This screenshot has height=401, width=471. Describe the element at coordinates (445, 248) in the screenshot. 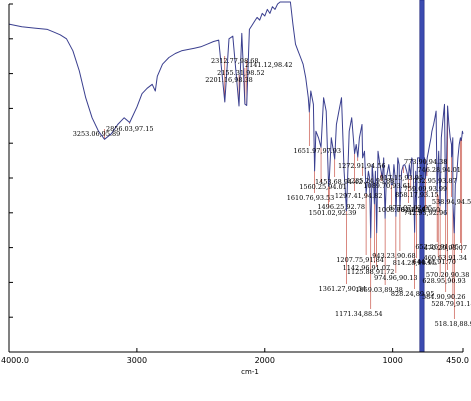

I see `peak-label: 470.29,93.07` at that location.